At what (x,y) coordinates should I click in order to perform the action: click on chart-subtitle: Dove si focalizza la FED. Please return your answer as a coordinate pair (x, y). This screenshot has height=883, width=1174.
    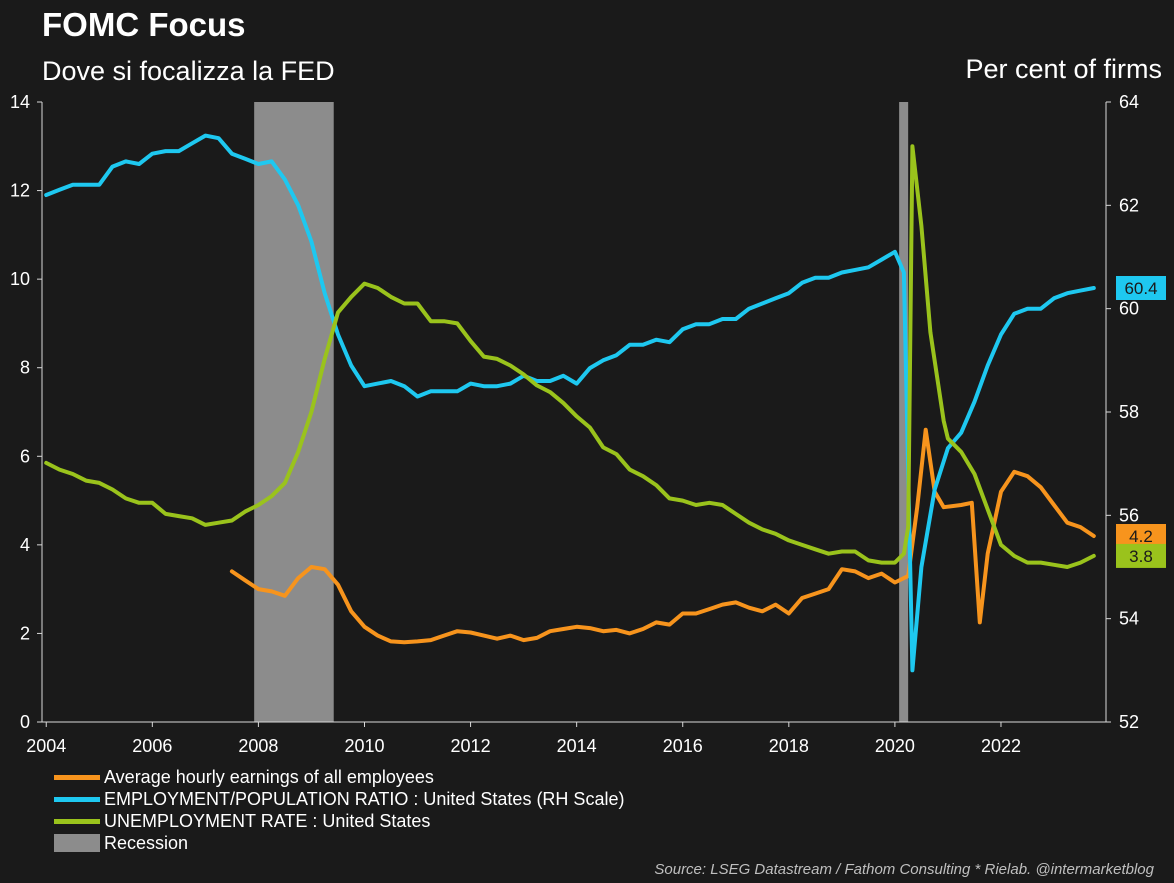
    Looking at the image, I should click on (188, 71).